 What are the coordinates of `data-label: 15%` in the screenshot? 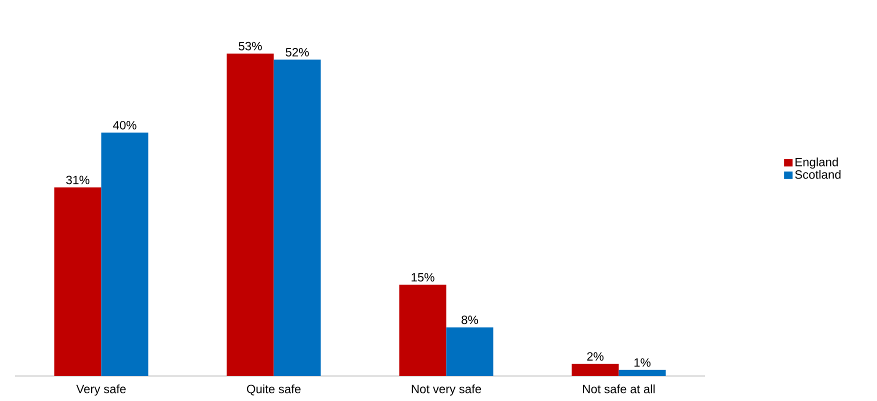 It's located at (423, 277).